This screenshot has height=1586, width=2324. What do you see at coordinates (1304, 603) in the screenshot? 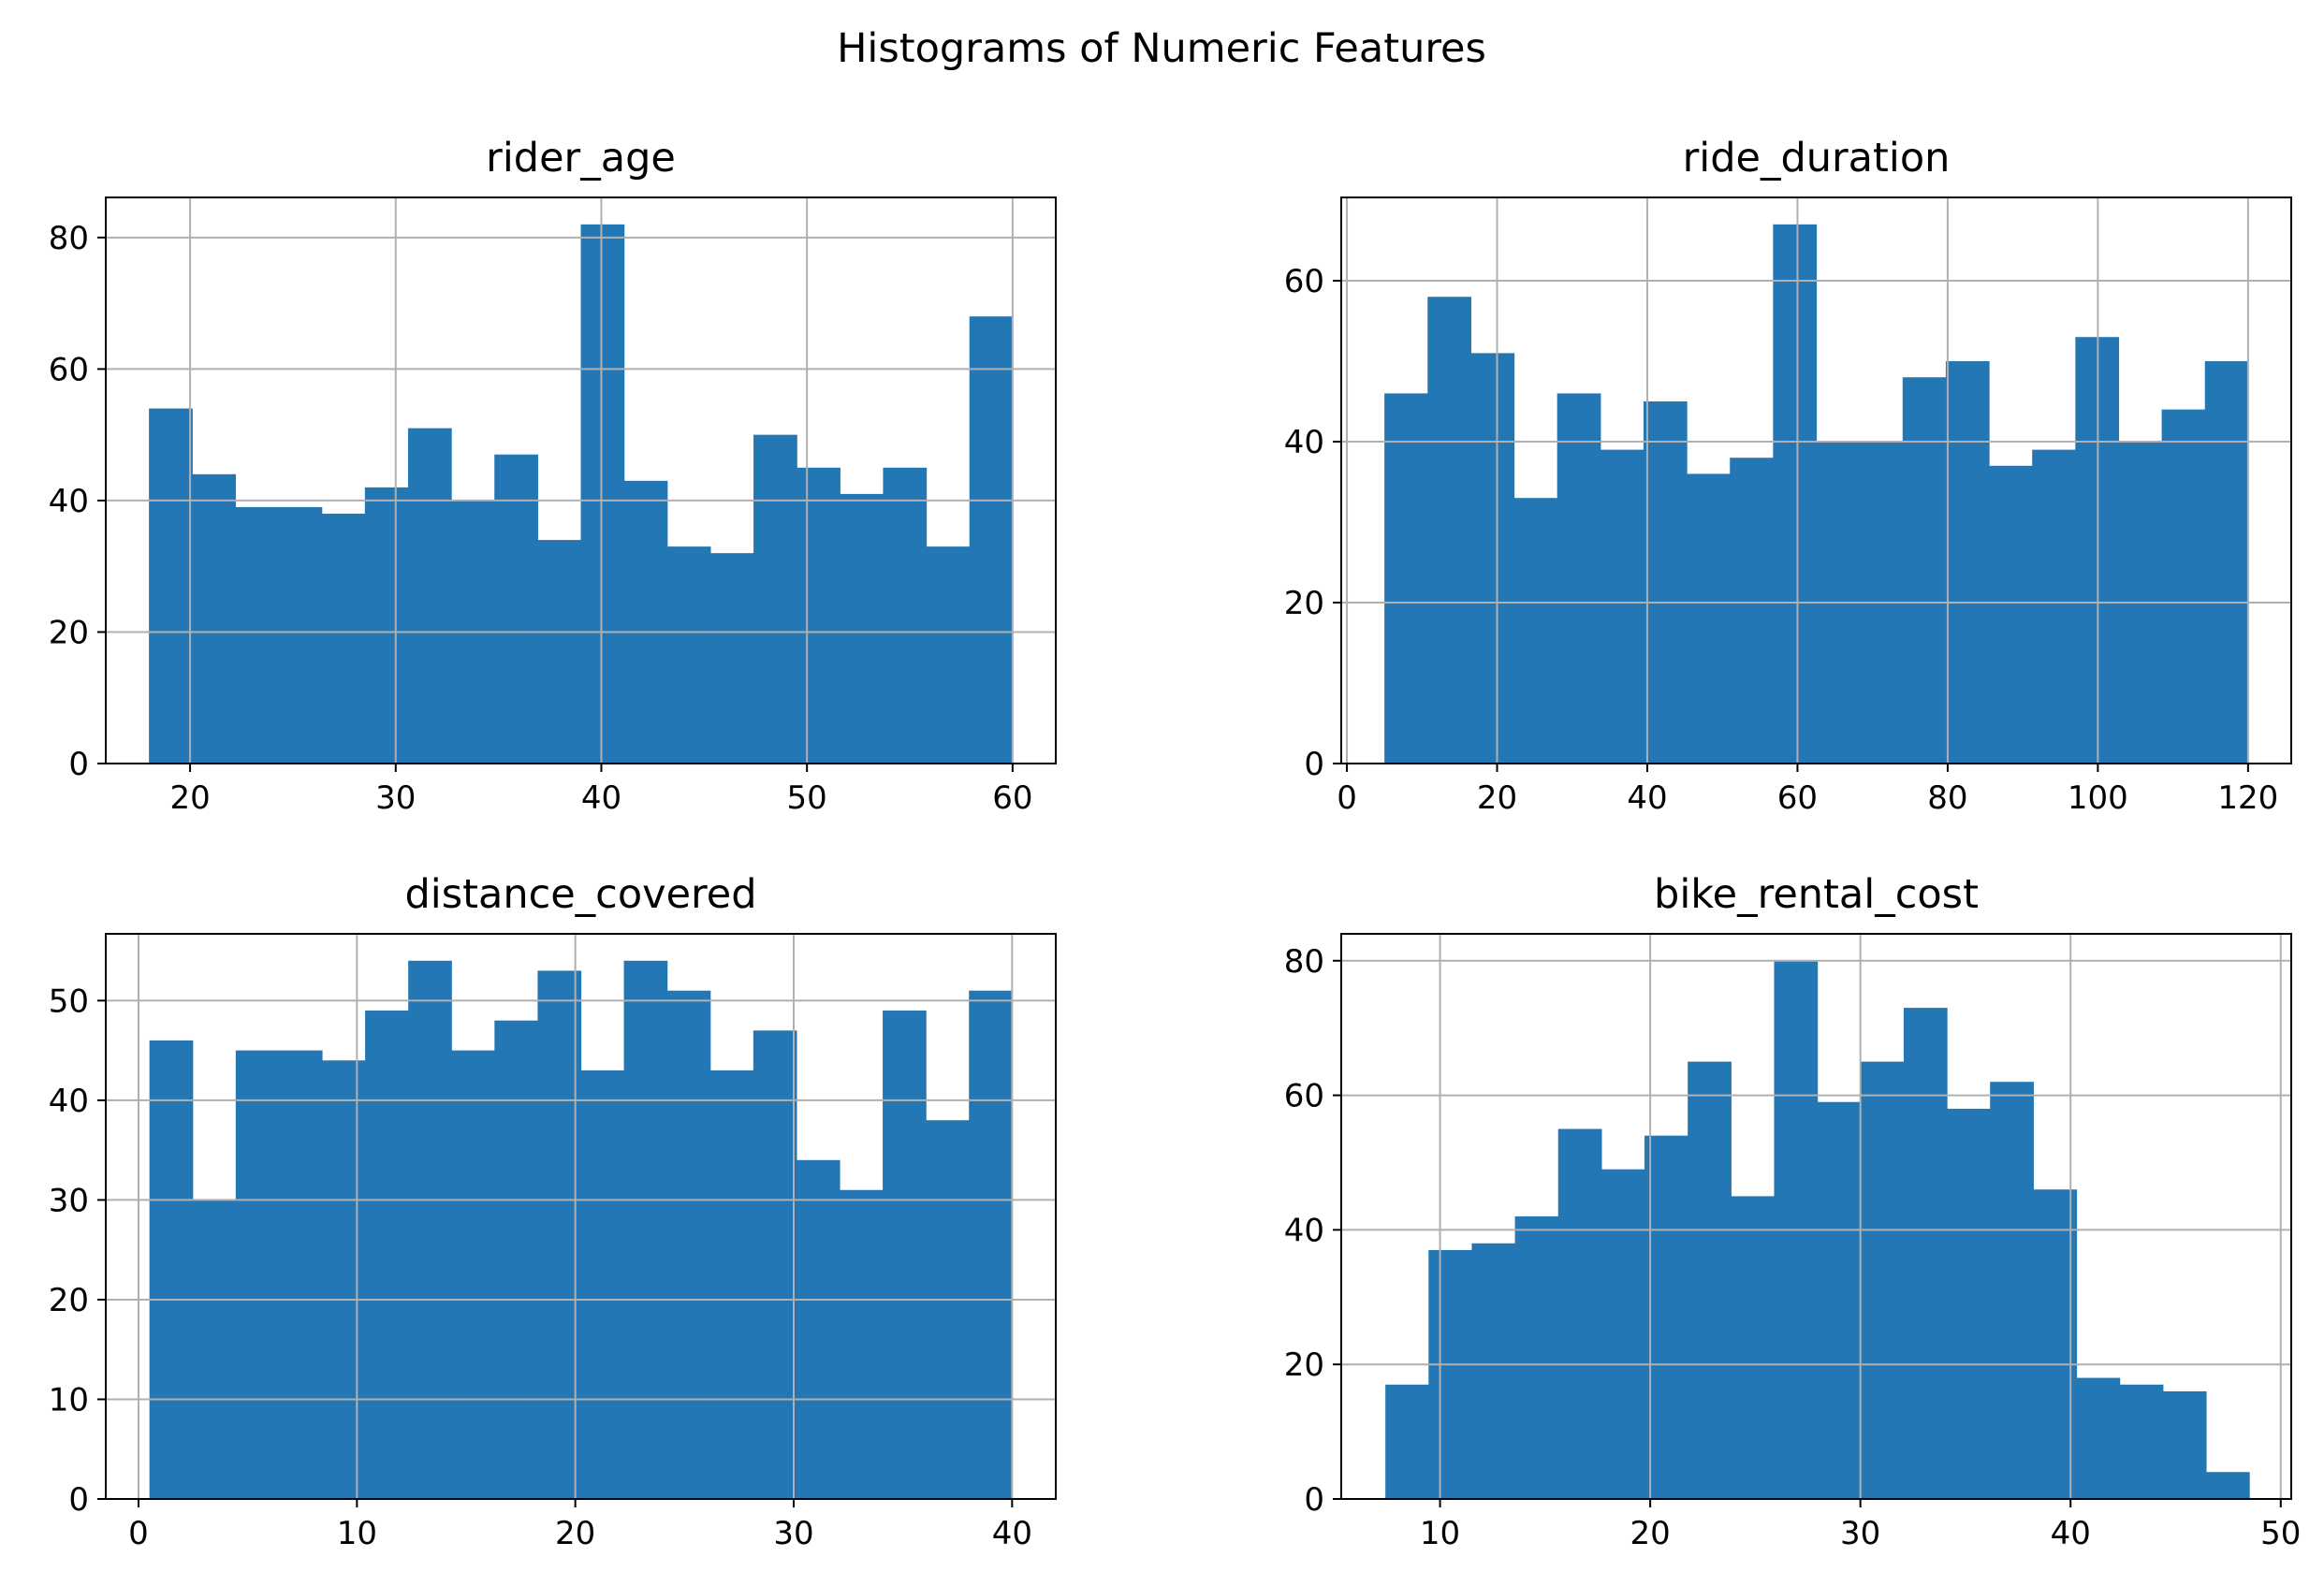
I see `ride-duration-y-tick-label: 20` at bounding box center [1304, 603].